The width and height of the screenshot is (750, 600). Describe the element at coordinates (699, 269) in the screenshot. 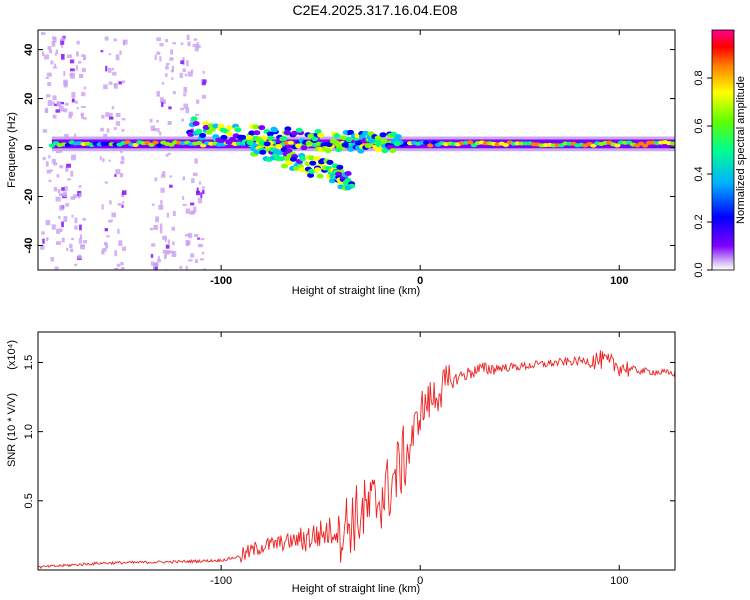

I see `colorbar-tick-label: 0.0` at that location.